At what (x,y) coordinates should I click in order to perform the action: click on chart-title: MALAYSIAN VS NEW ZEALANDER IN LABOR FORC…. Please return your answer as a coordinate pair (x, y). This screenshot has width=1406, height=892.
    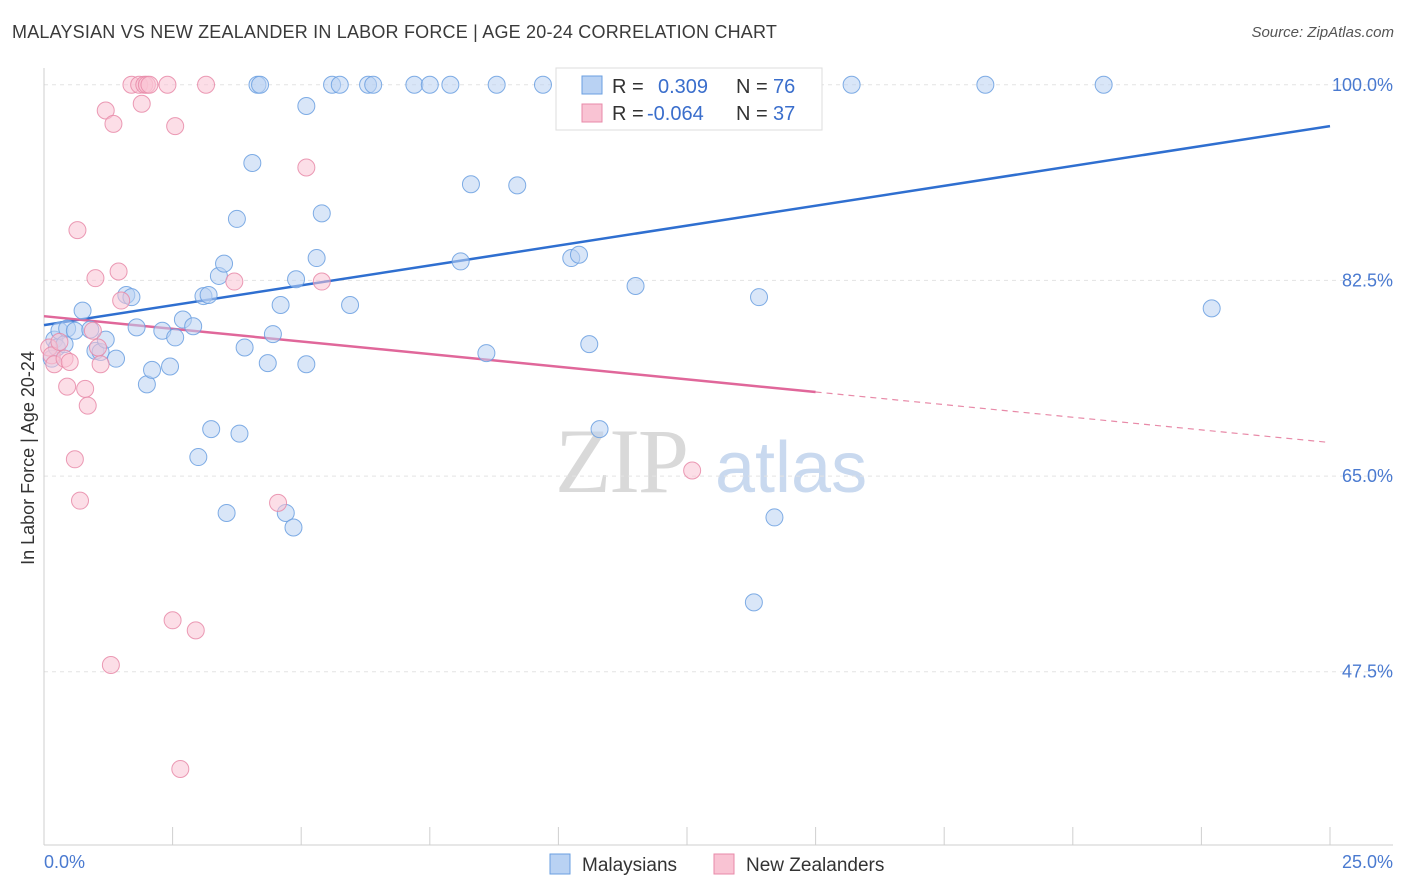
    Looking at the image, I should click on (395, 32).